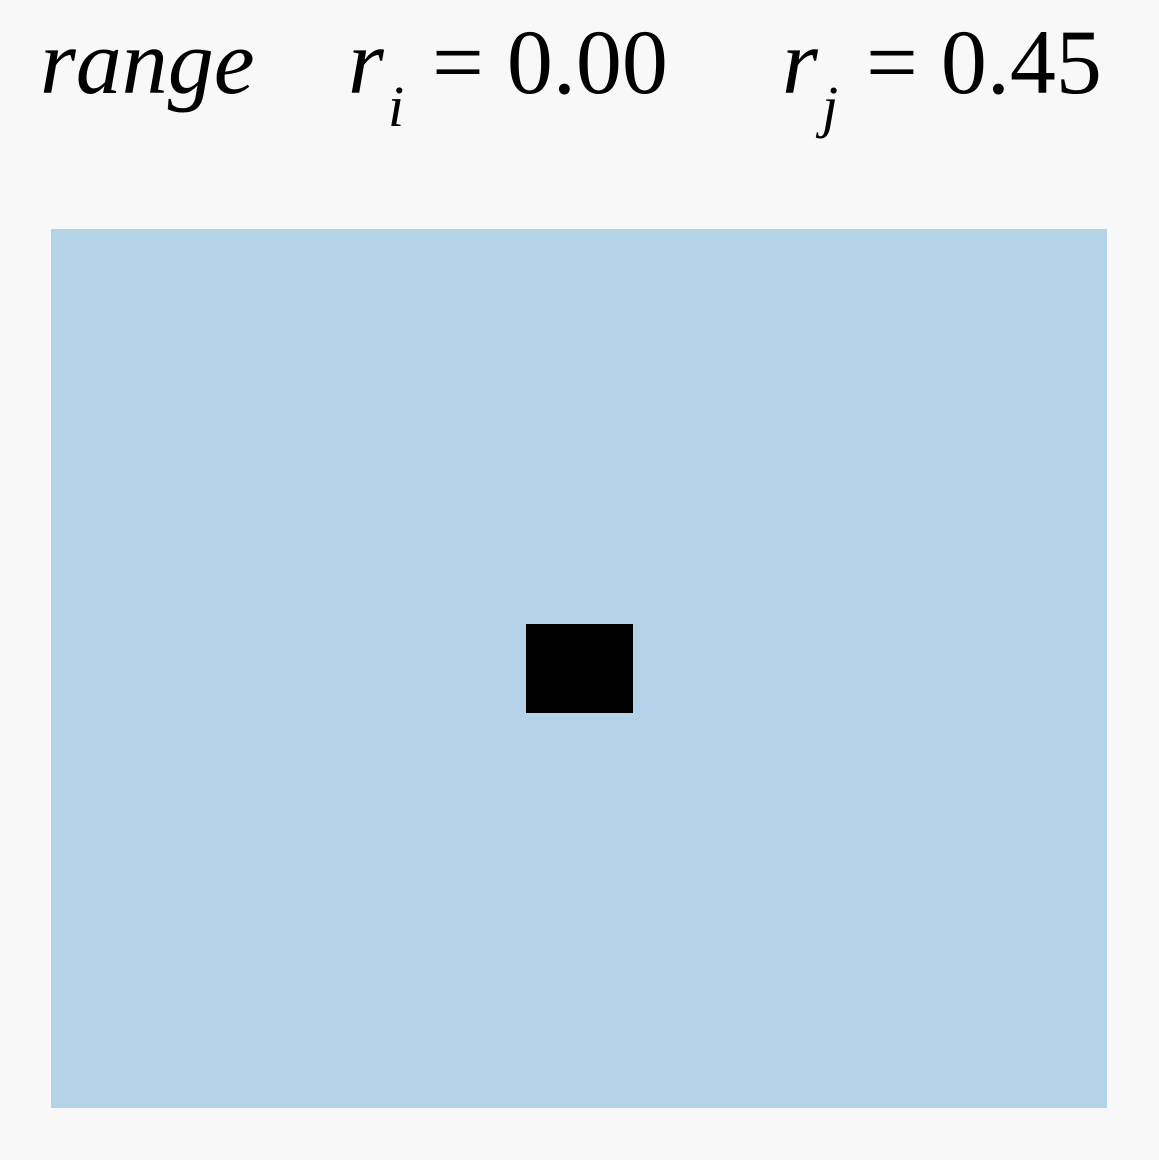 This screenshot has width=1159, height=1160. What do you see at coordinates (396, 106) in the screenshot?
I see `ri-subscript: i` at bounding box center [396, 106].